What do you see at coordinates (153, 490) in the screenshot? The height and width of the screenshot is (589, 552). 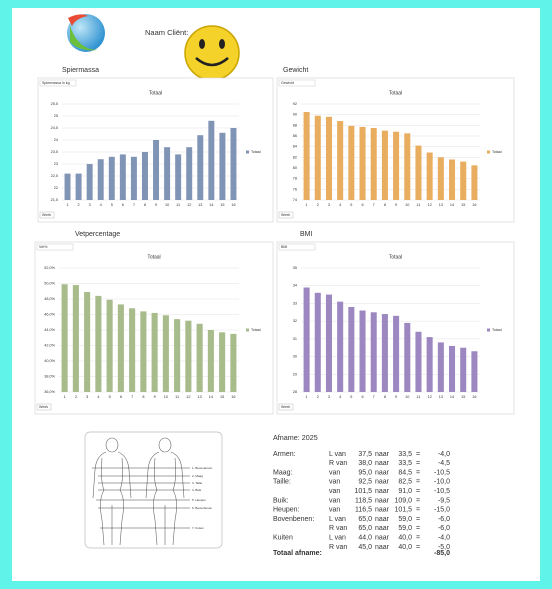 I see `body-figure` at bounding box center [153, 490].